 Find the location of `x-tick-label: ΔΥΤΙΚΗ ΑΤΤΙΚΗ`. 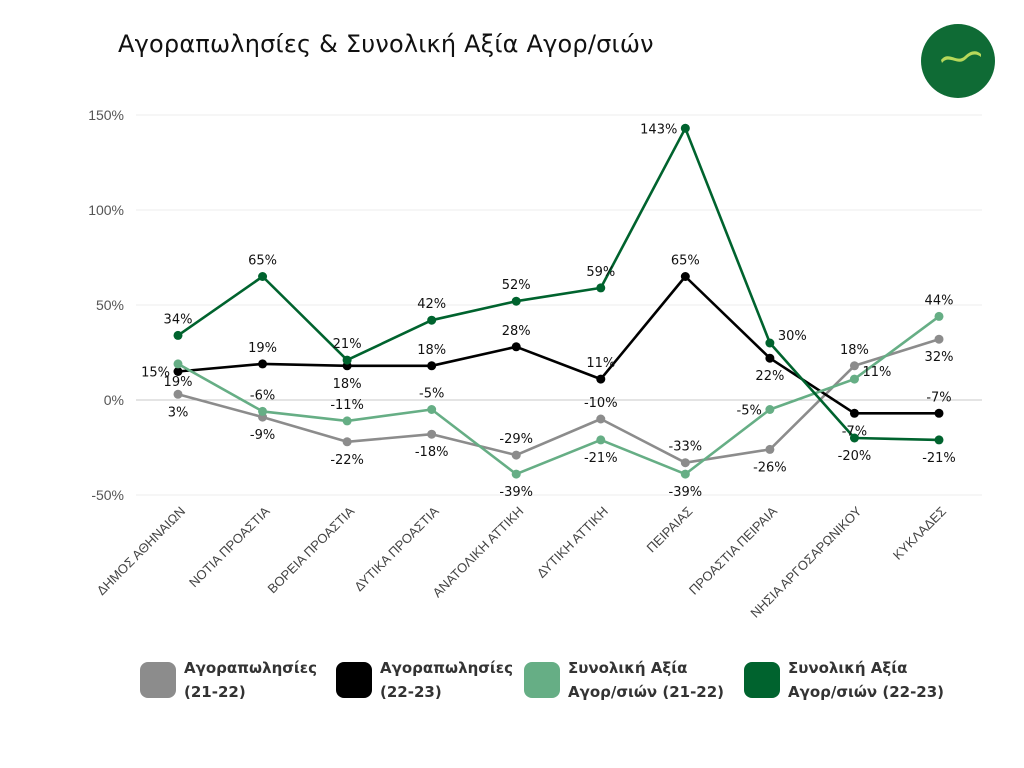

x-tick-label: ΔΥΤΙΚΗ ΑΤΤΙΚΗ is located at coordinates (572, 542).